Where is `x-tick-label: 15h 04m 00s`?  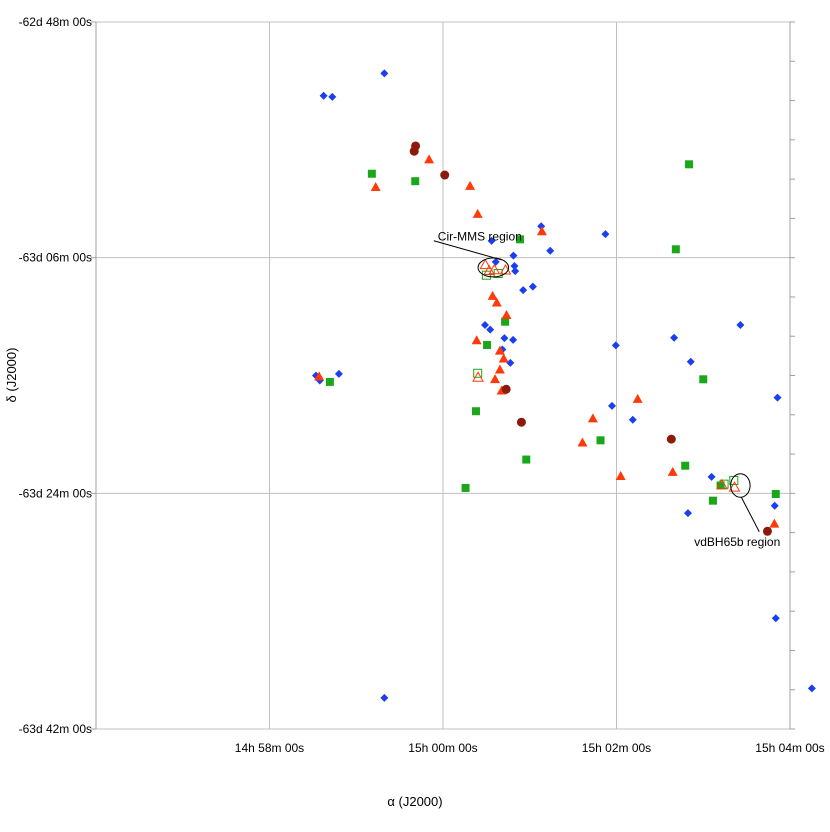 x-tick-label: 15h 04m 00s is located at coordinates (789, 748).